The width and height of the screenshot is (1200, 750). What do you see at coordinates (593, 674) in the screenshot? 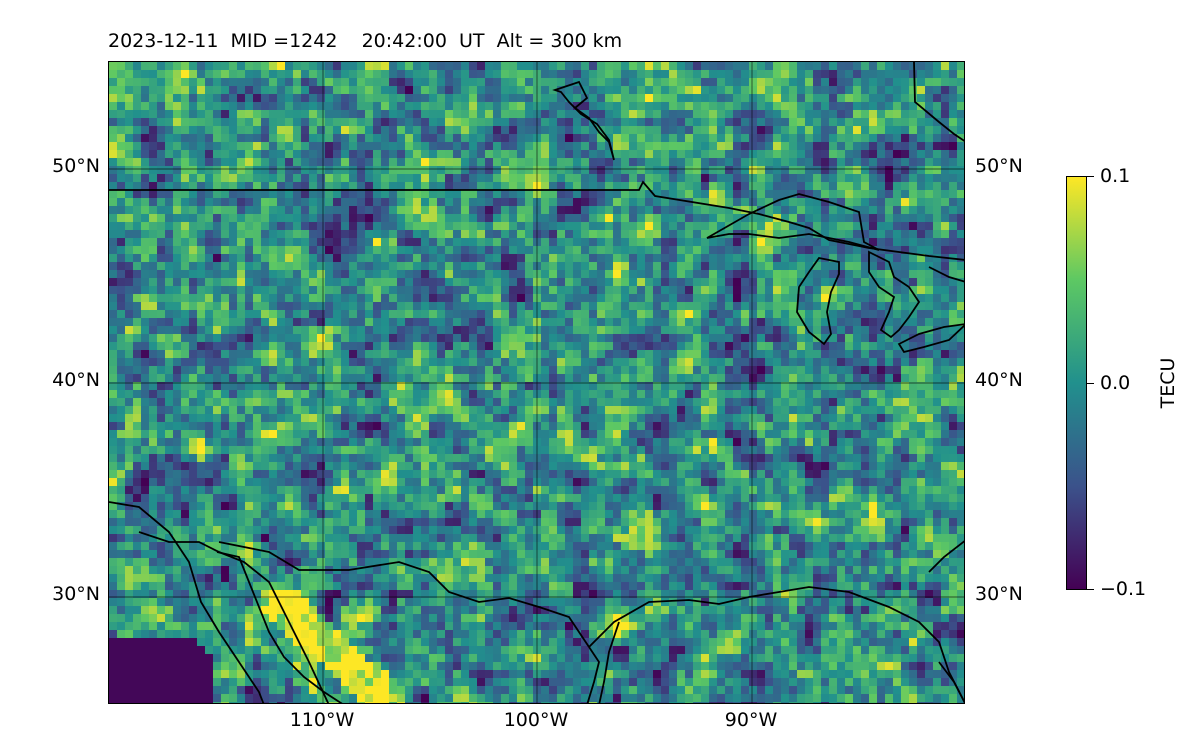
I see `coast-gulf-texas` at bounding box center [593, 674].